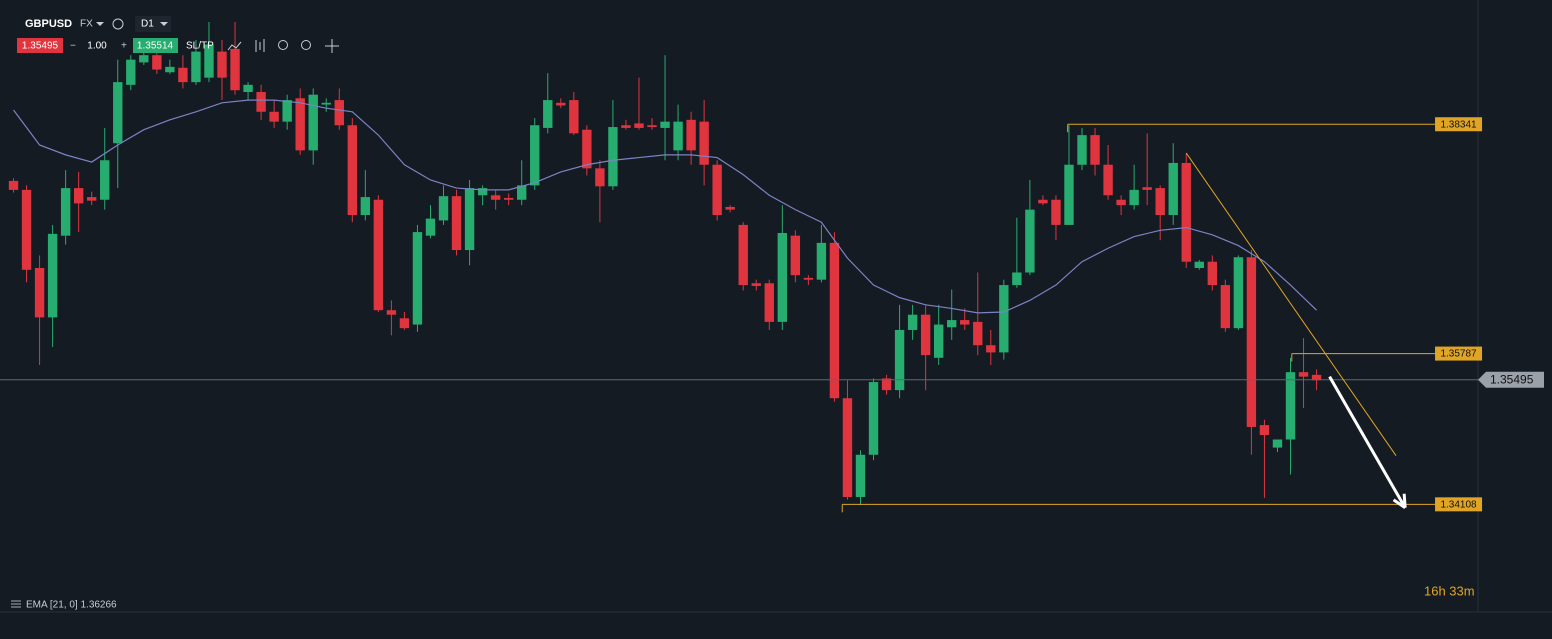 Image resolution: width=1552 pixels, height=639 pixels. What do you see at coordinates (16, 604) in the screenshot?
I see `indicator-icon` at bounding box center [16, 604].